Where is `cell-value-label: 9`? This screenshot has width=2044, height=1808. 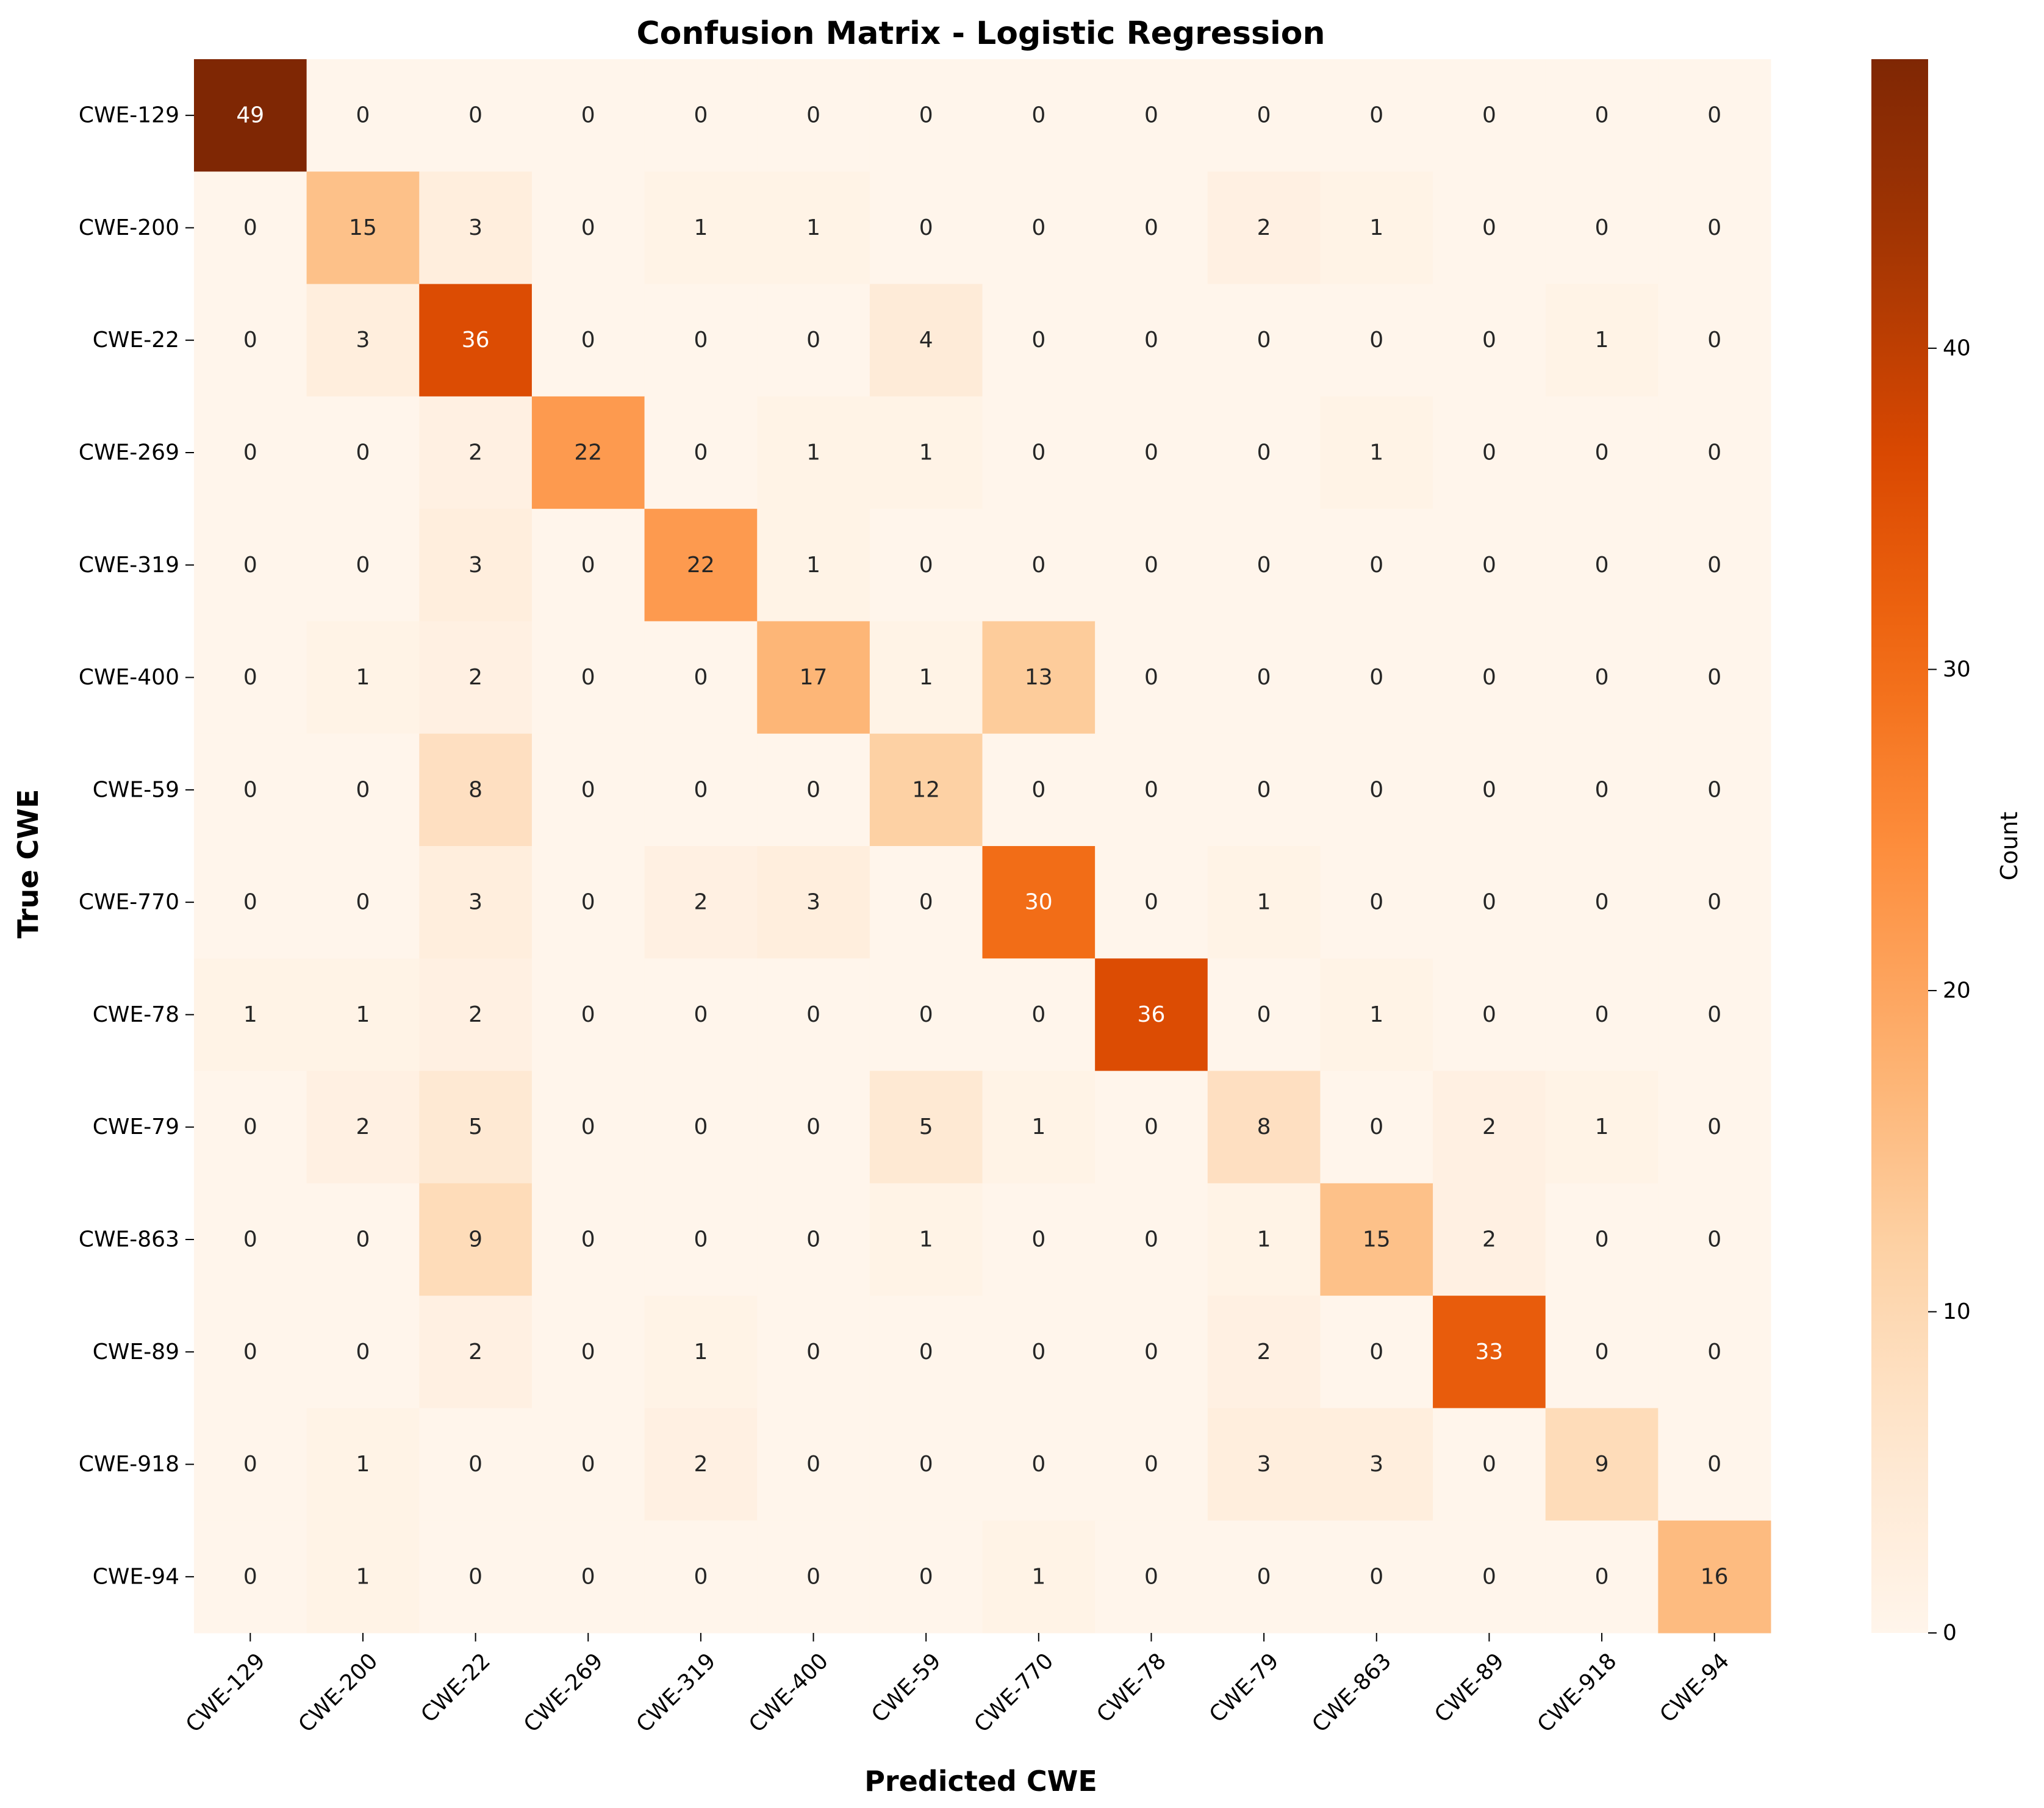
cell-value-label: 9 is located at coordinates (1602, 1464).